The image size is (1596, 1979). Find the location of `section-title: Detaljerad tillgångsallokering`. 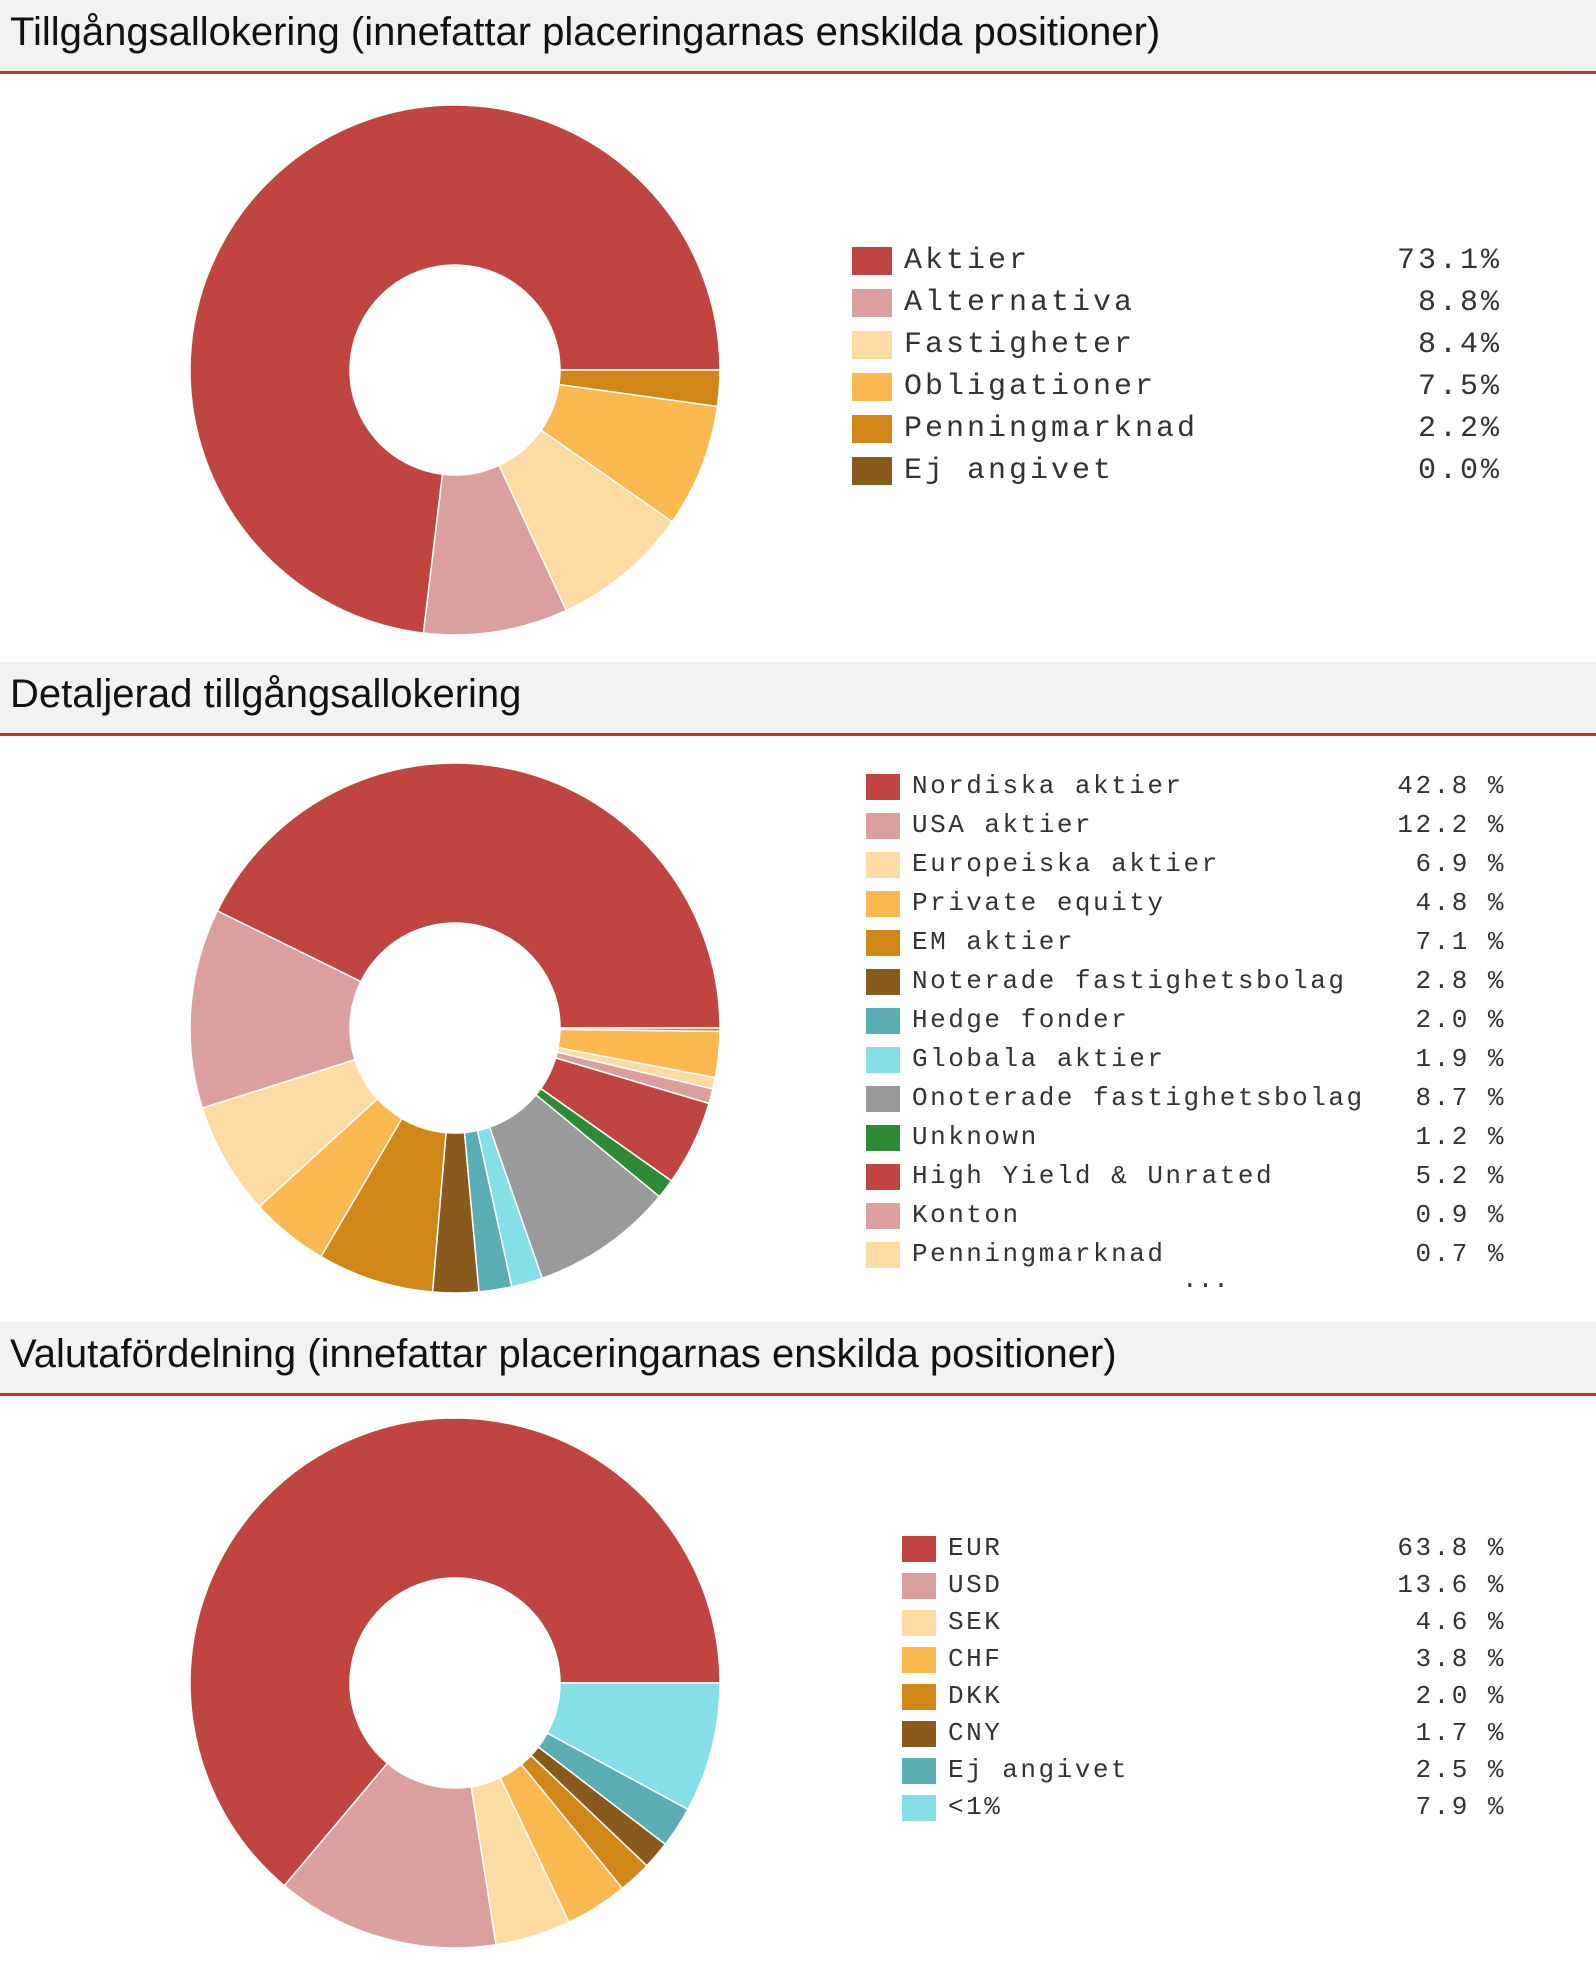

section-title: Detaljerad tillgångsallokering is located at coordinates (266, 694).